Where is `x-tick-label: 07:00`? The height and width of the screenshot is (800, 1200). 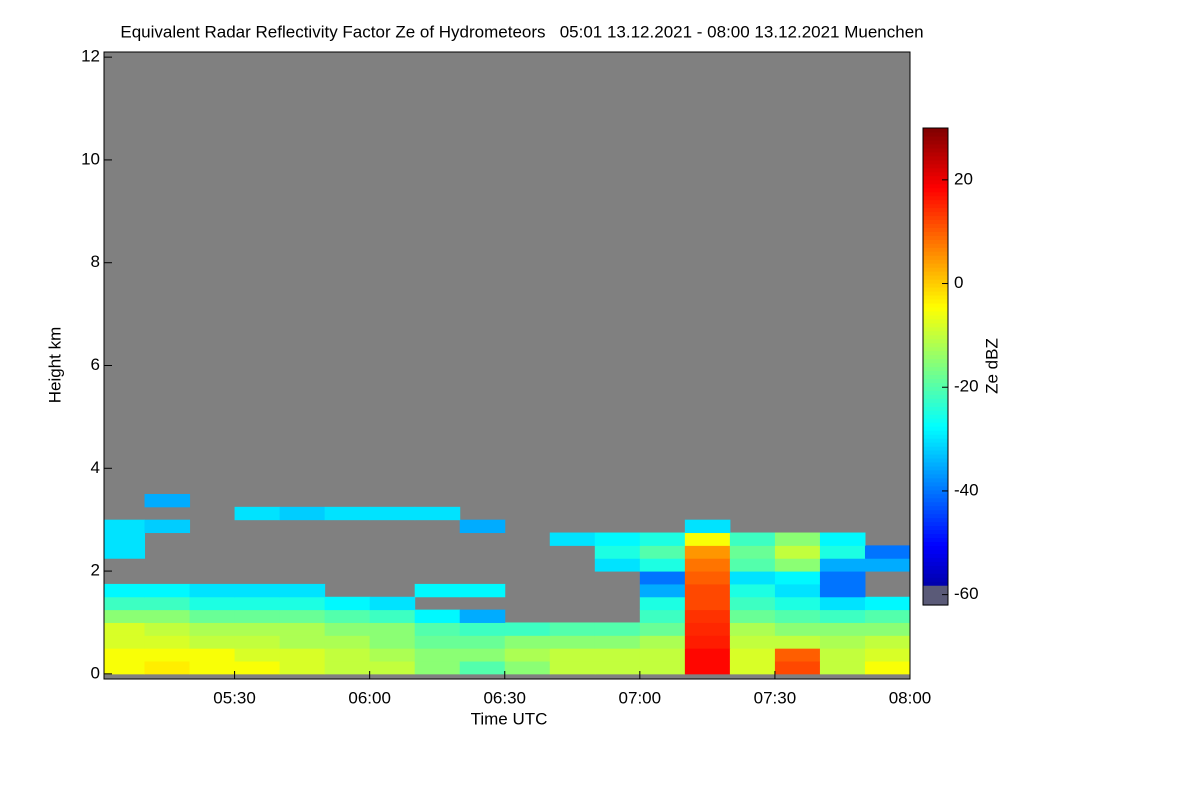
x-tick-label: 07:00 is located at coordinates (640, 697).